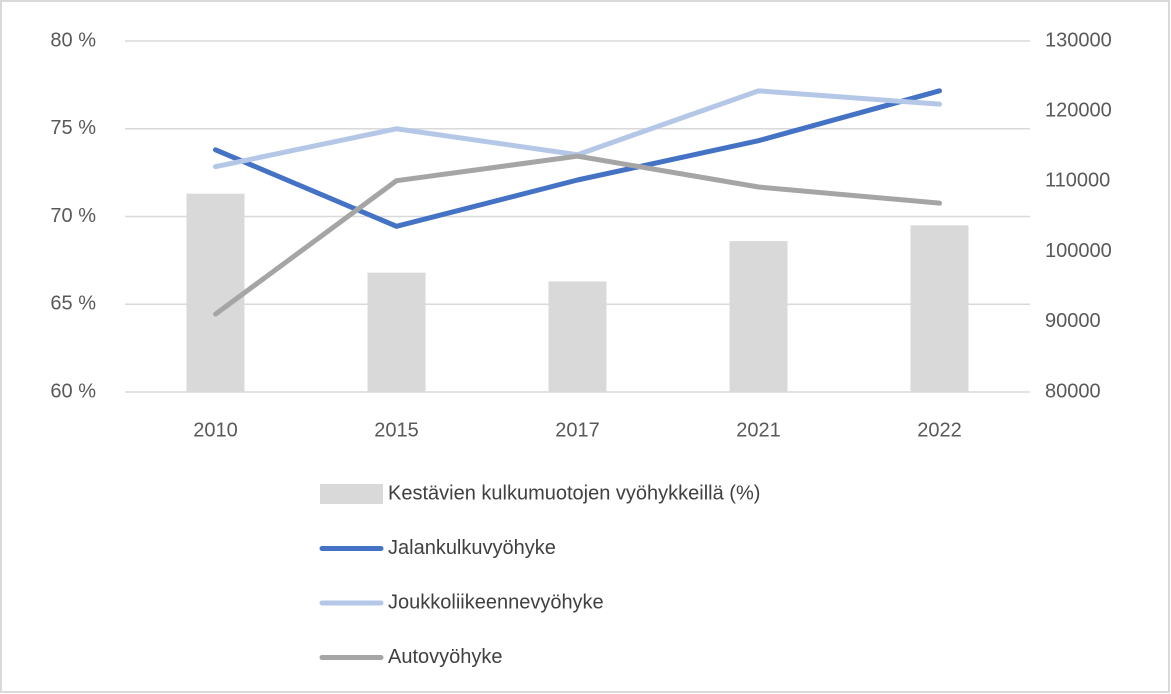 This screenshot has height=694, width=1171. Describe the element at coordinates (1078, 251) in the screenshot. I see `y2-tick-label: 100000` at that location.